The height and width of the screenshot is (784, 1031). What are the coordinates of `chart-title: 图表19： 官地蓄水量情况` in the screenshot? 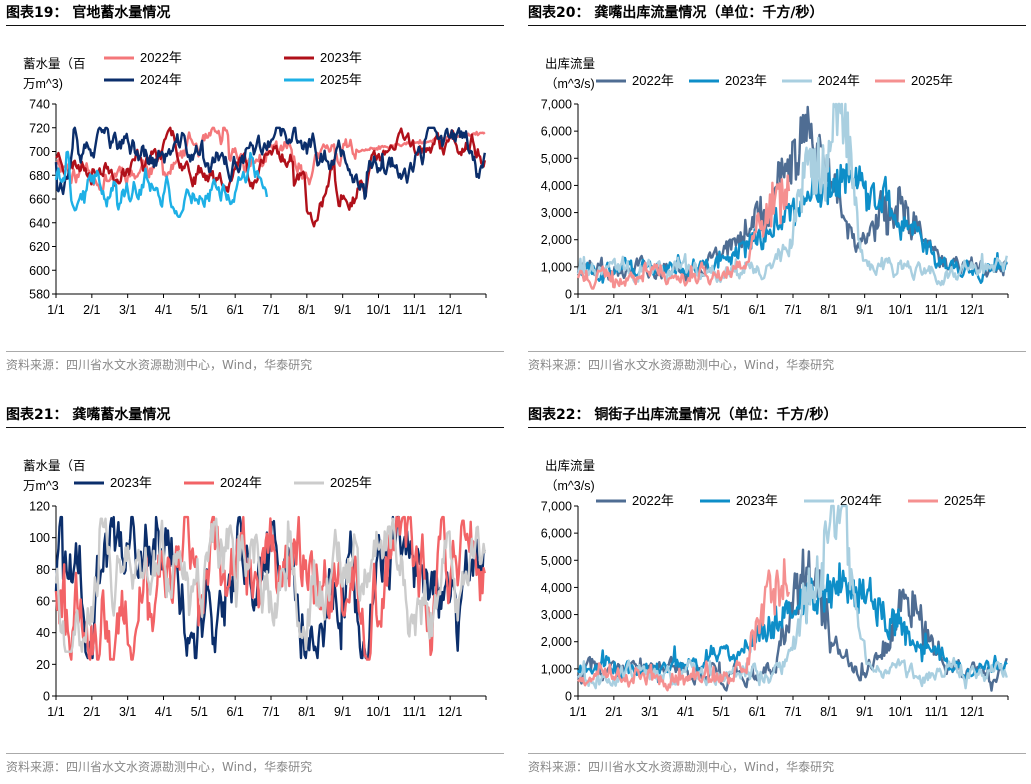 It's located at (88, 13).